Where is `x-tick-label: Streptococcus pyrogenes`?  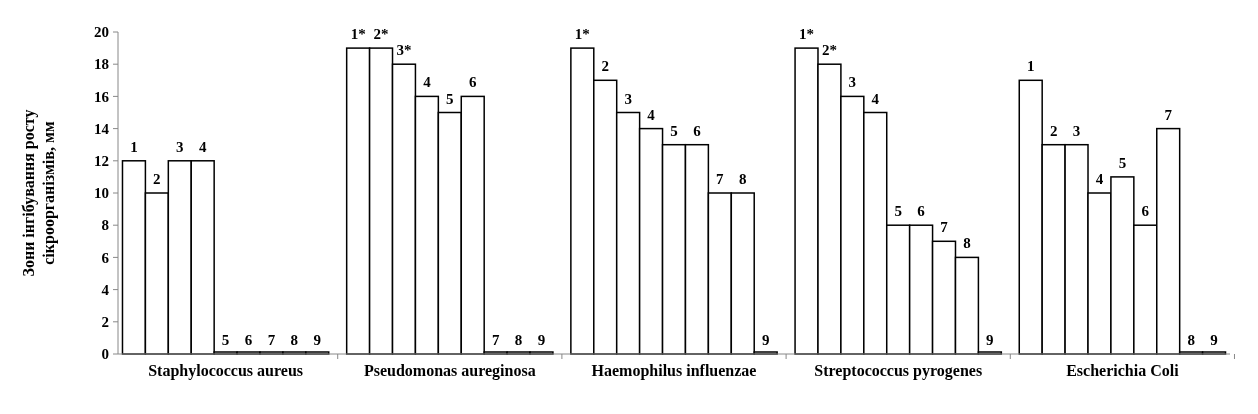
x-tick-label: Streptococcus pyrogenes is located at coordinates (898, 371).